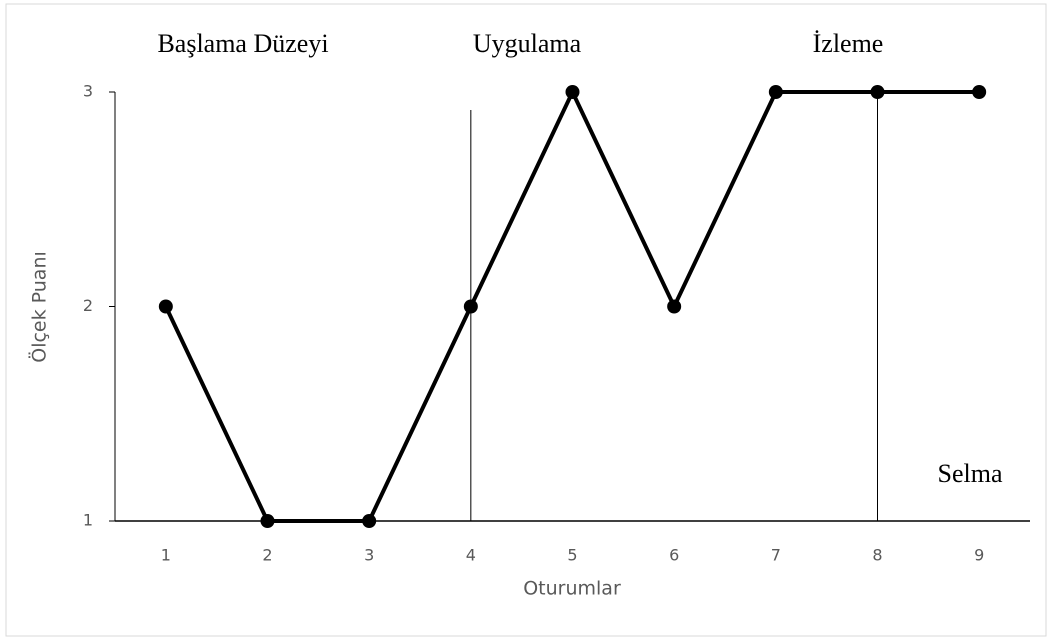  I want to click on x-tick-label: 2, so click(267, 555).